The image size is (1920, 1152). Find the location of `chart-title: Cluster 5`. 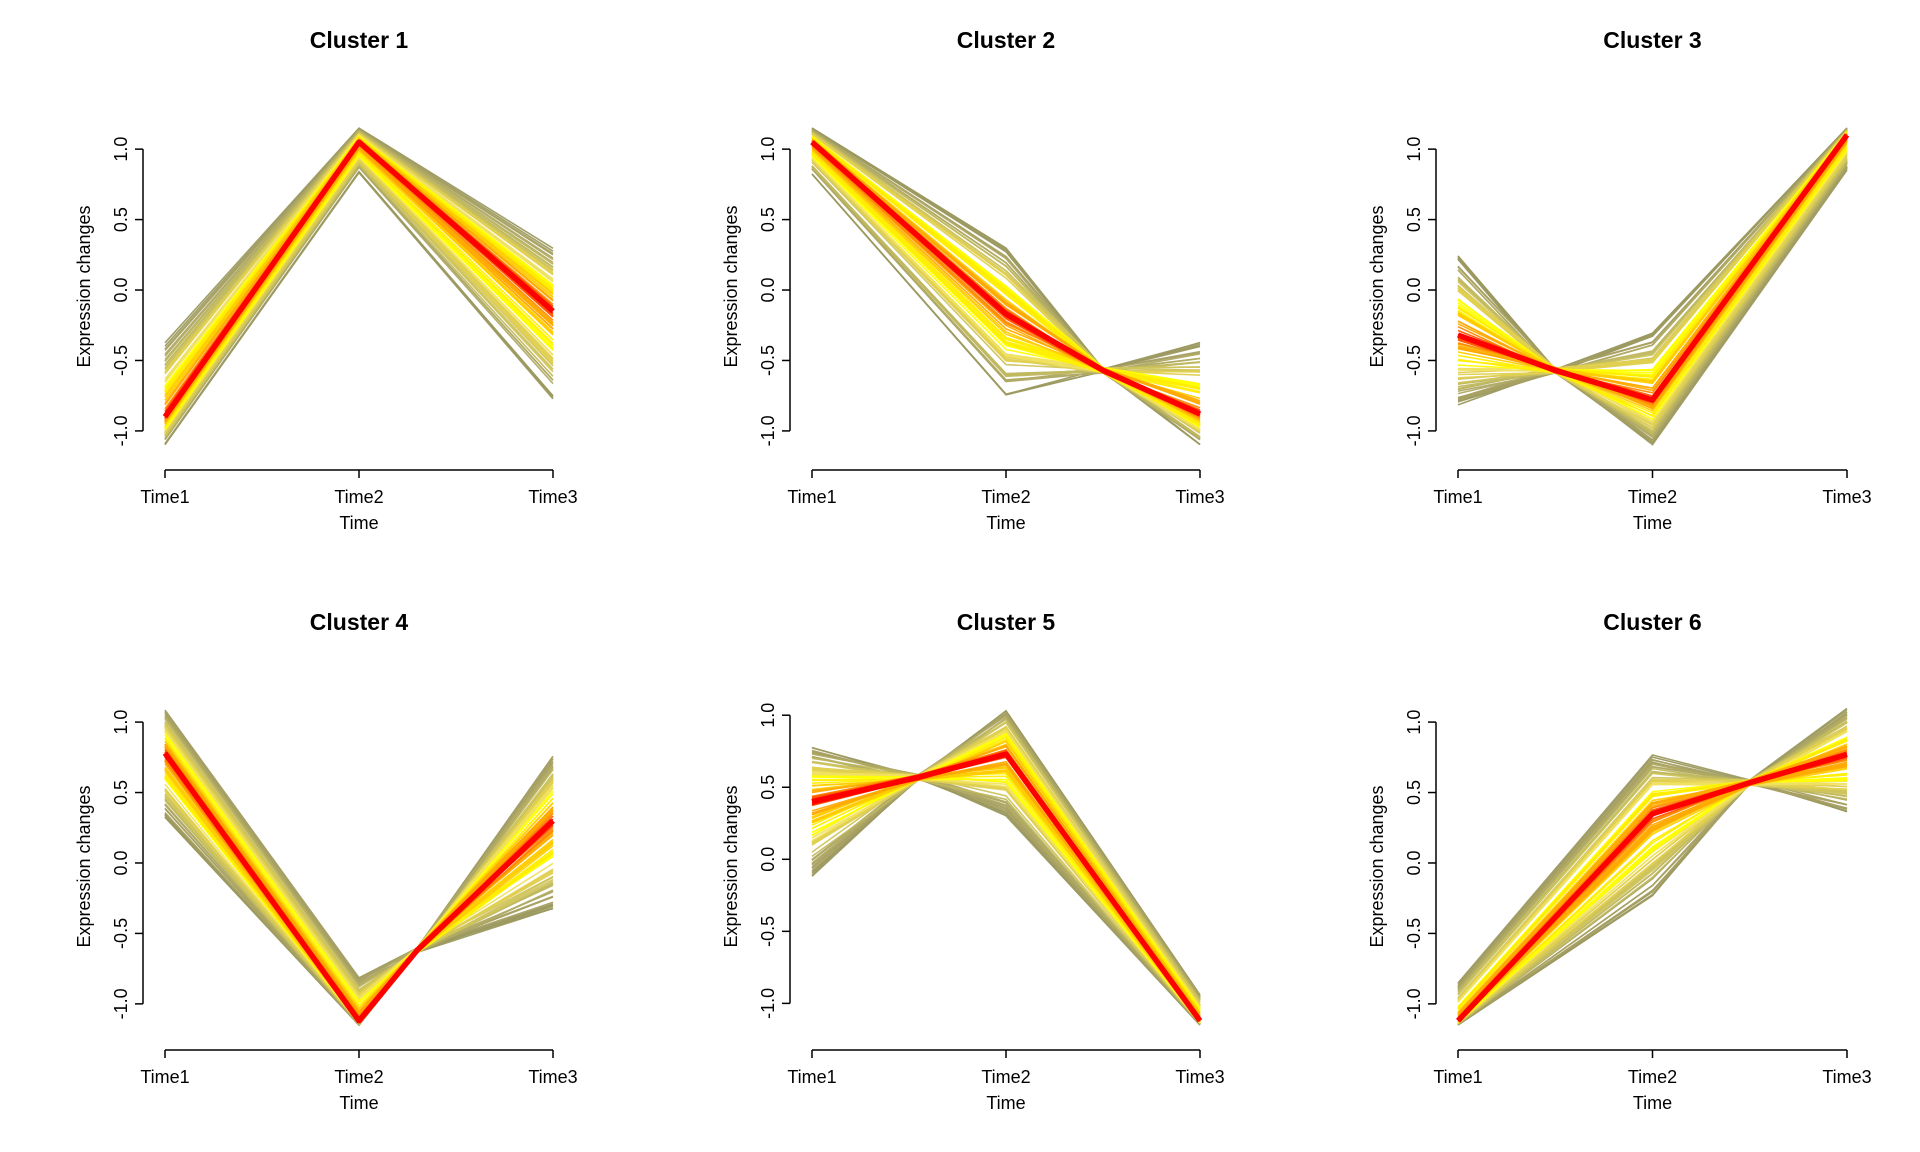

chart-title: Cluster 5 is located at coordinates (1006, 622).